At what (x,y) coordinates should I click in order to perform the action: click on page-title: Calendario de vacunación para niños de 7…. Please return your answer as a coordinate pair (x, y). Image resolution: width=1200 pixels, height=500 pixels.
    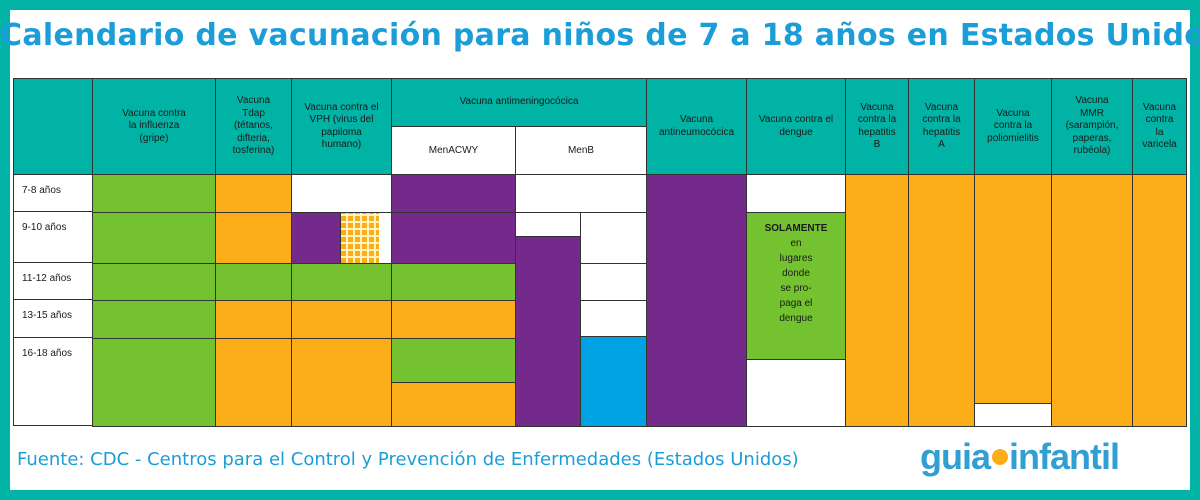
    Looking at the image, I should click on (600, 35).